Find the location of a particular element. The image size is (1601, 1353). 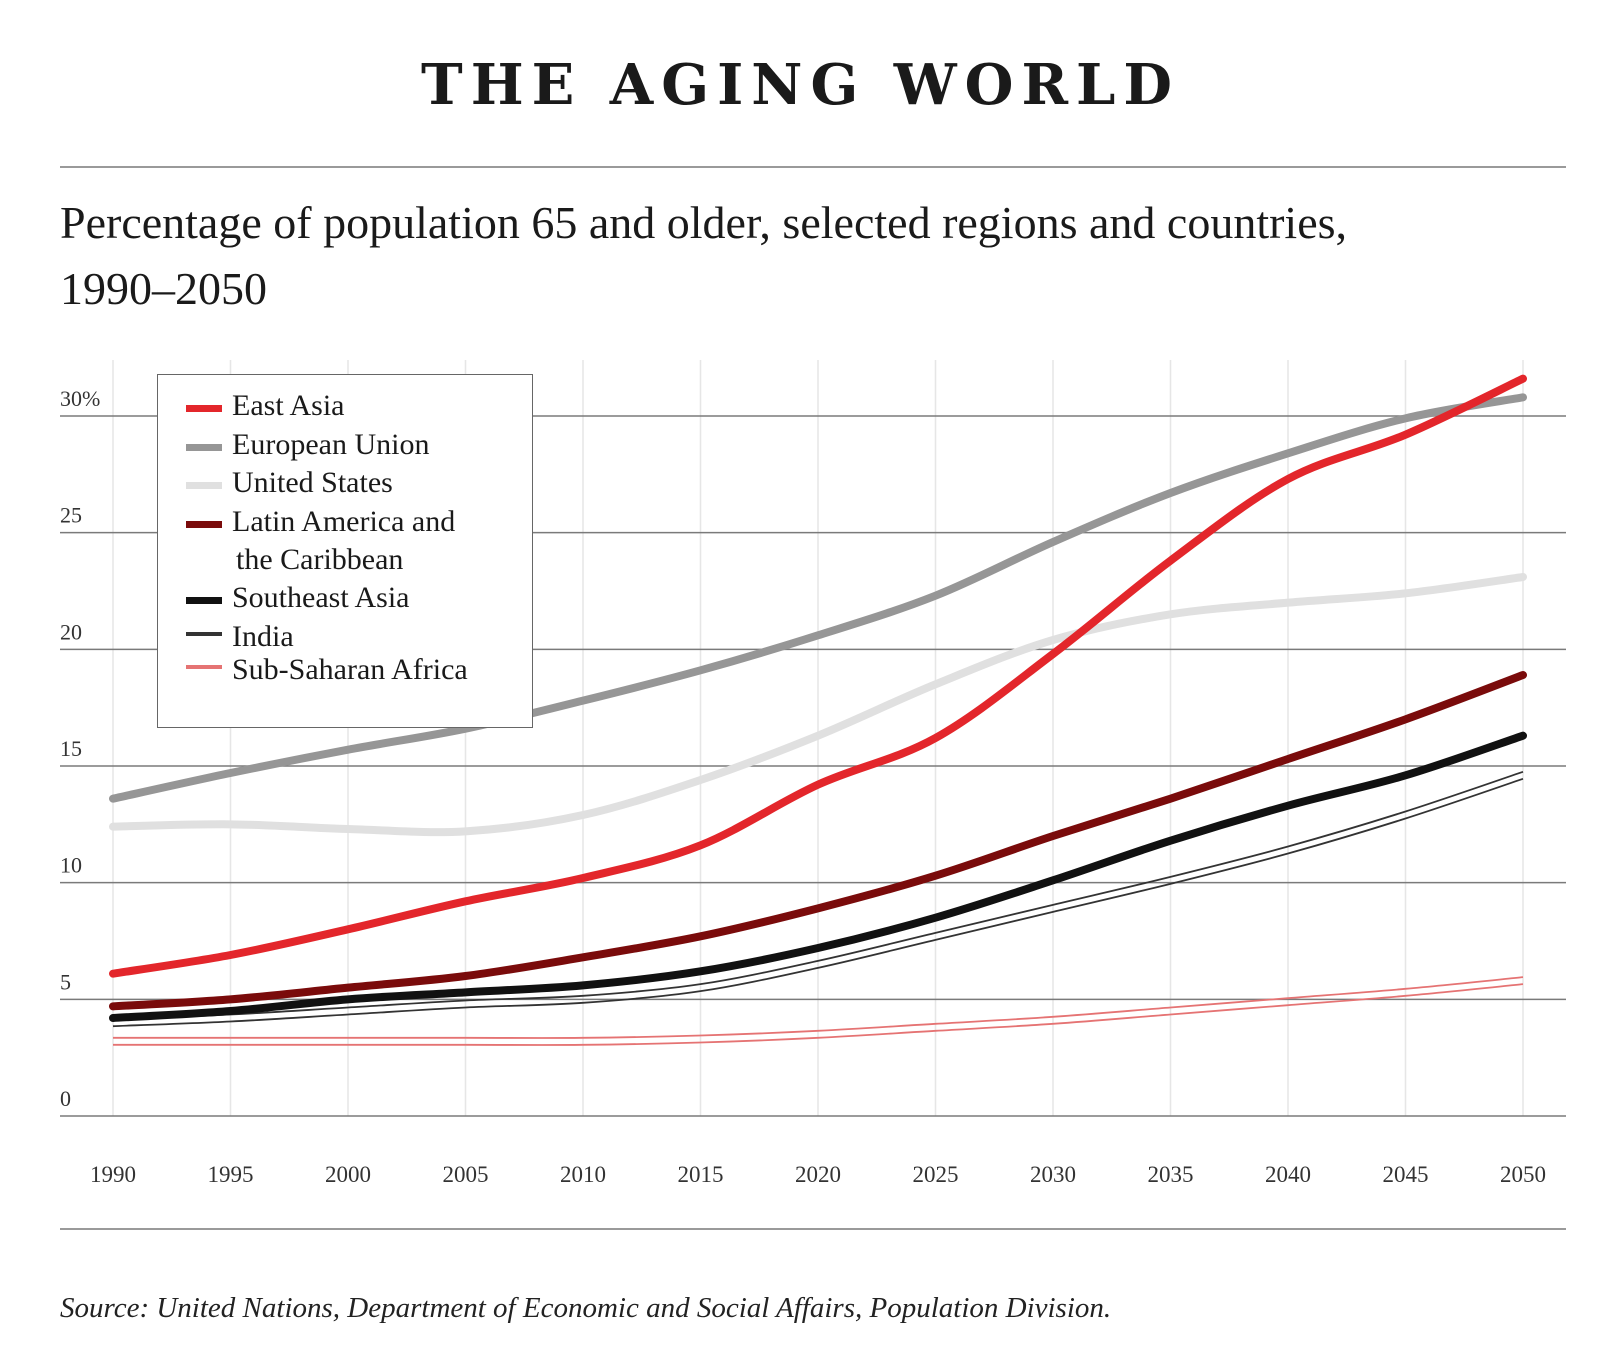

legend-swatch-sub-saharan-africa is located at coordinates (204, 667).